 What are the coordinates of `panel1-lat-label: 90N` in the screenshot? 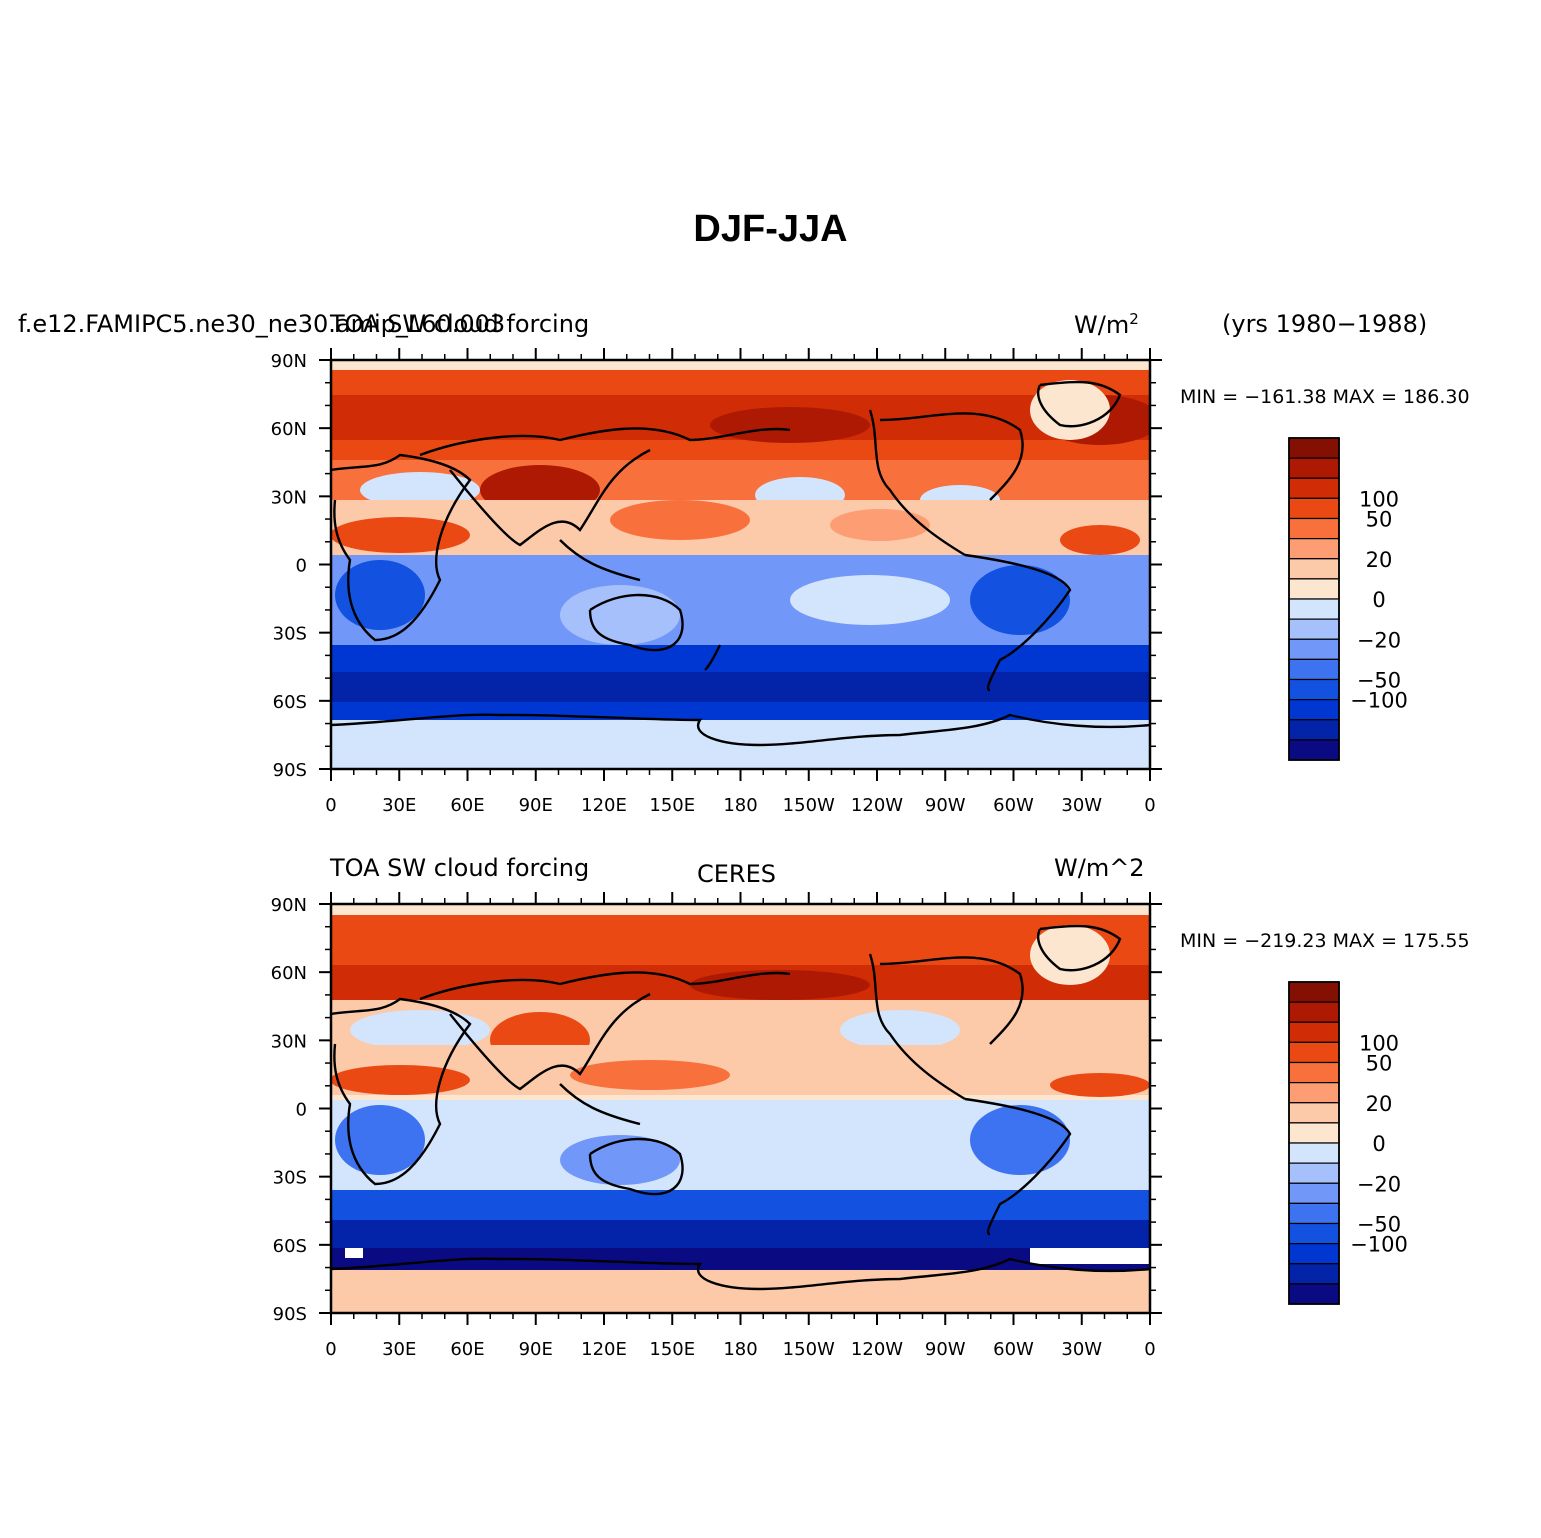 It's located at (289, 361).